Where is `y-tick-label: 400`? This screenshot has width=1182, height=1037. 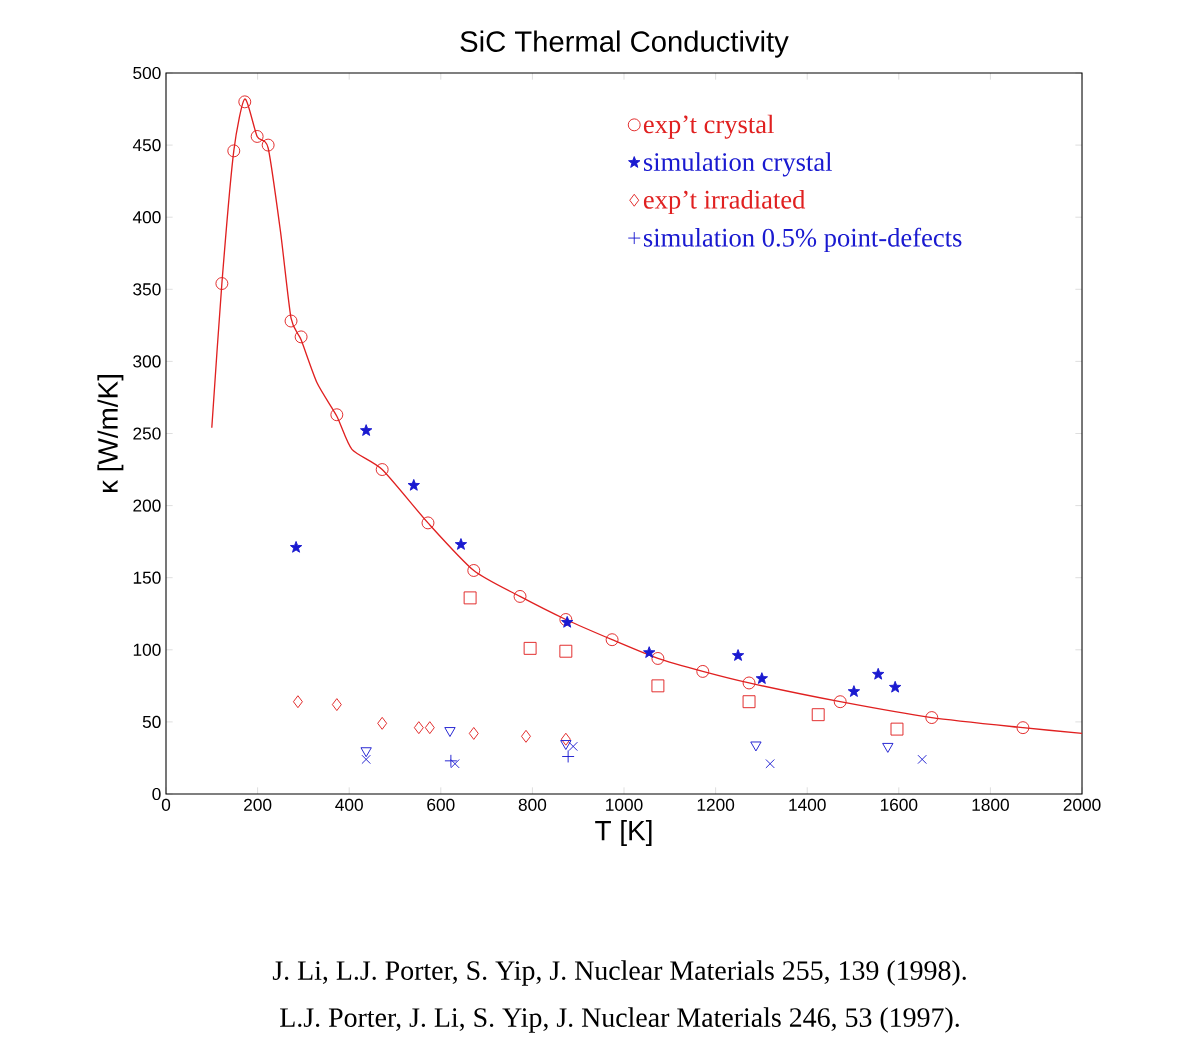 y-tick-label: 400 is located at coordinates (146, 217).